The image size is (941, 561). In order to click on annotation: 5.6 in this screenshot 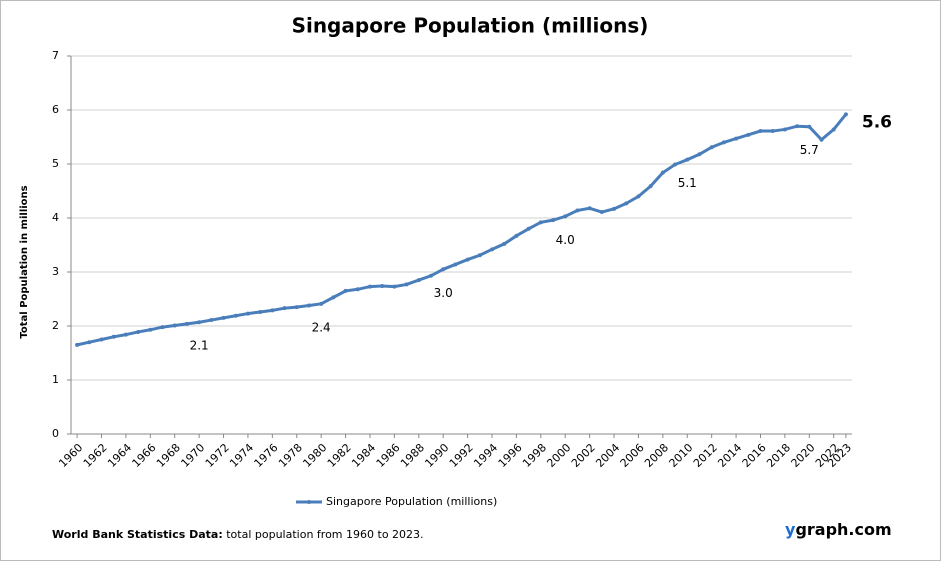, I will do `click(877, 122)`.